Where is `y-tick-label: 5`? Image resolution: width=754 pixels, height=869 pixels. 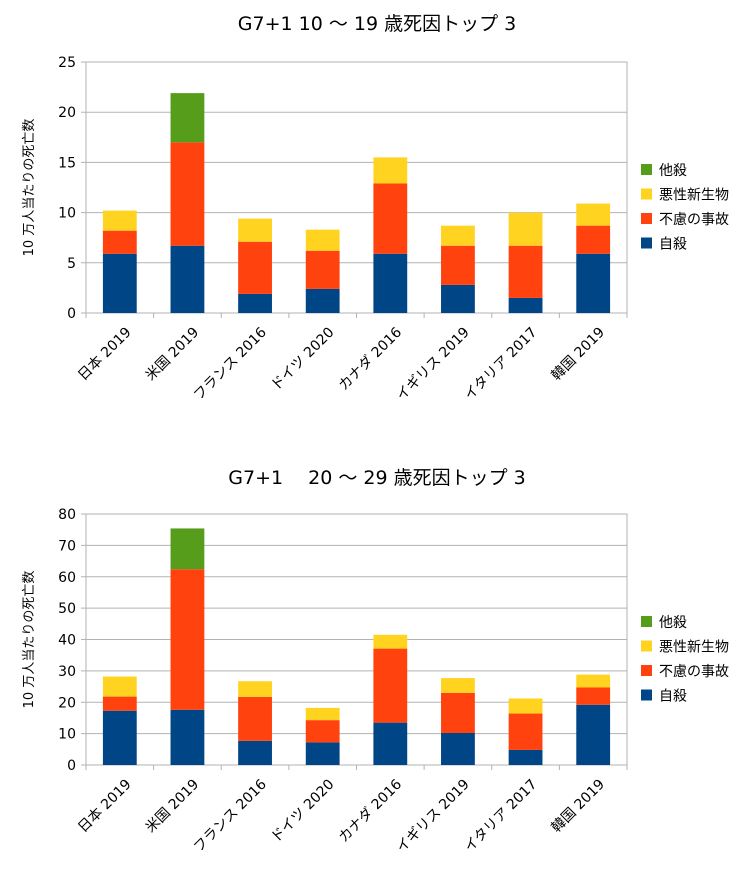
y-tick-label: 5 is located at coordinates (71, 264).